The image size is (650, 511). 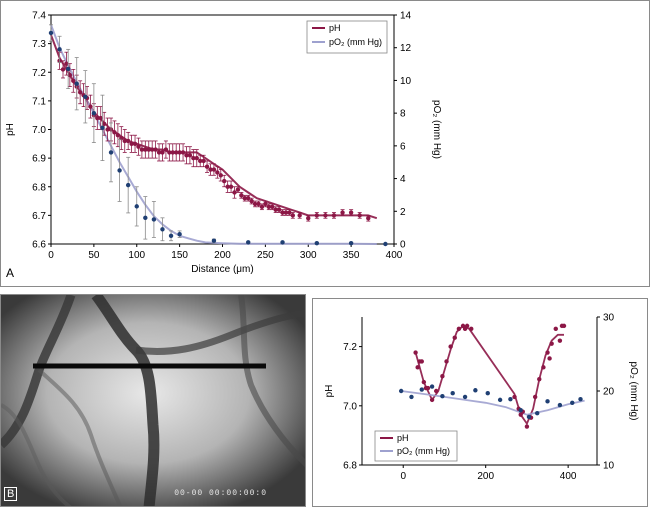 I want to click on x-tick-label: 400, so click(x=394, y=255).